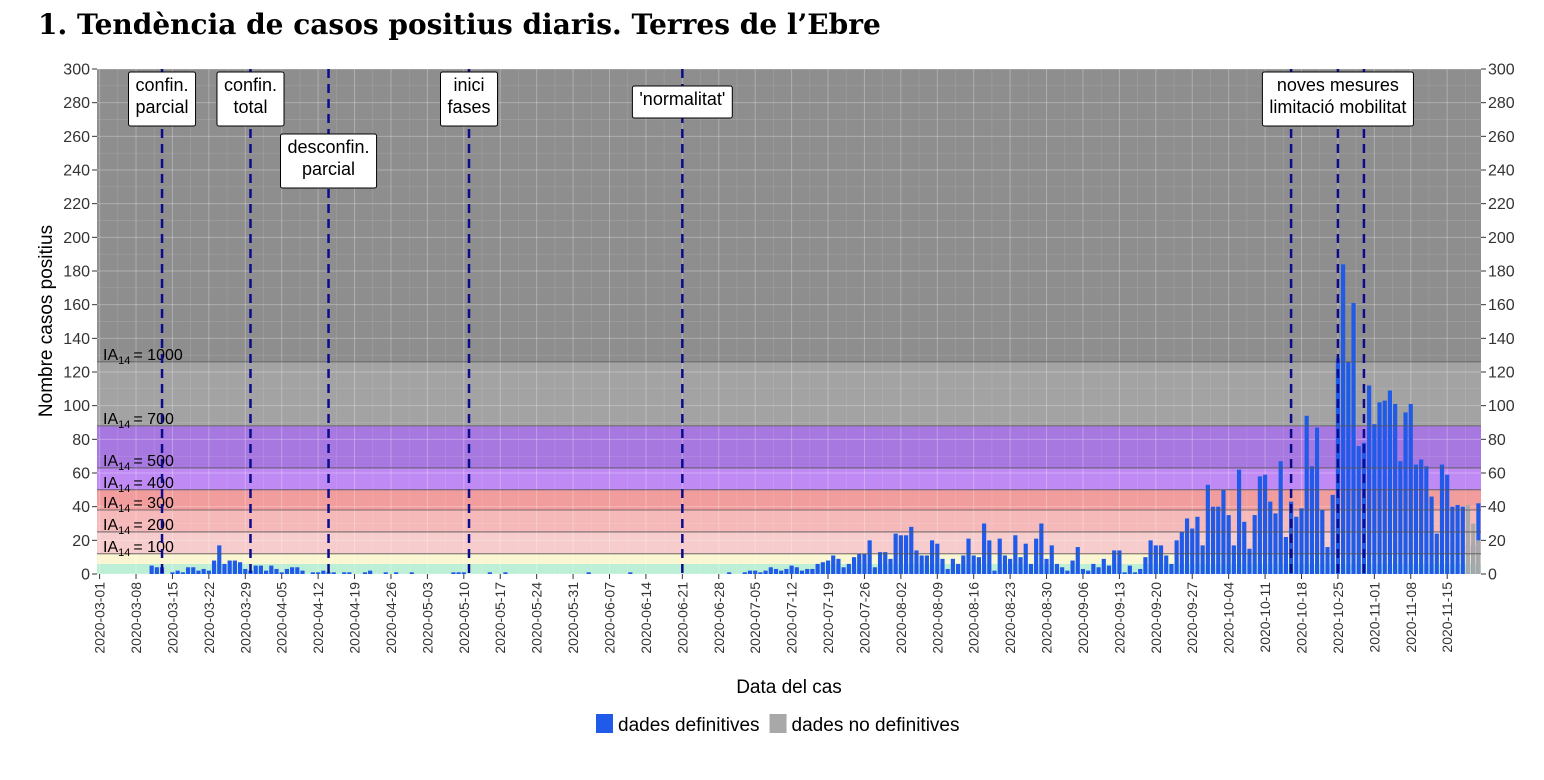  Describe the element at coordinates (1337, 107) in the screenshot. I see `svg-text: limitació mobilitat` at that location.